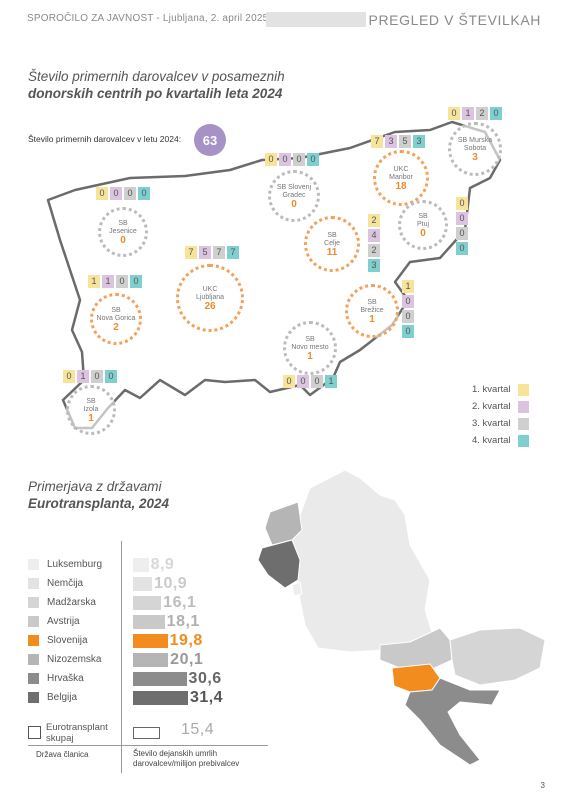 This screenshot has height=800, width=573. I want to click on quarters-slovenj-gradec: 0 0 0 0, so click(292, 159).